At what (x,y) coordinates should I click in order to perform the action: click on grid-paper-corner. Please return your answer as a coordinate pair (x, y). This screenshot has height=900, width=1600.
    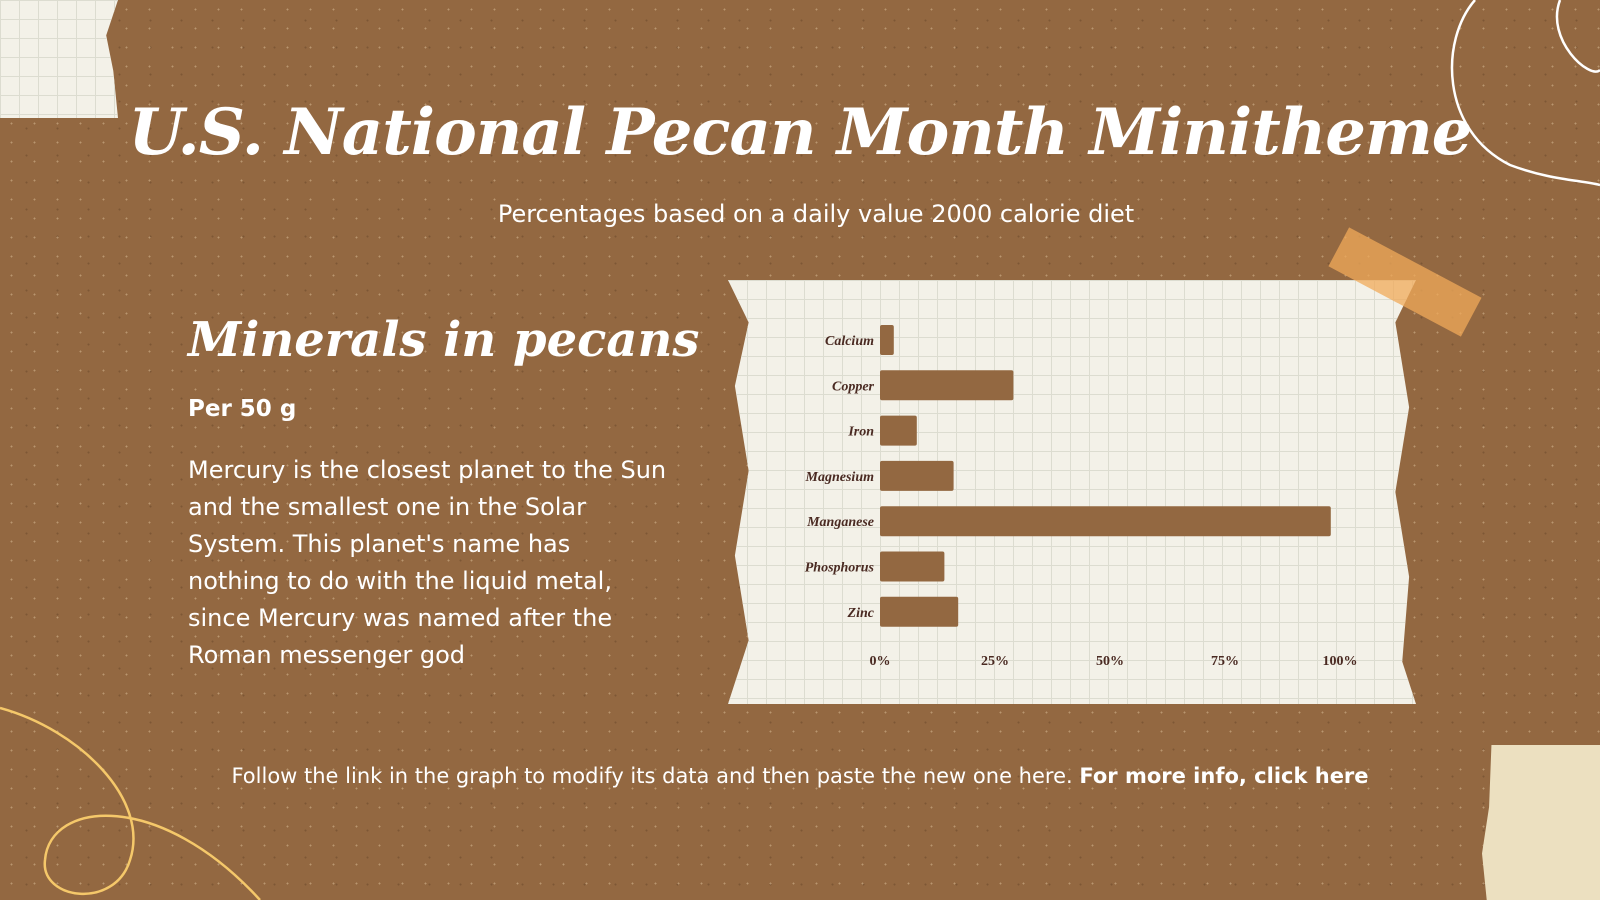
    Looking at the image, I should click on (59, 59).